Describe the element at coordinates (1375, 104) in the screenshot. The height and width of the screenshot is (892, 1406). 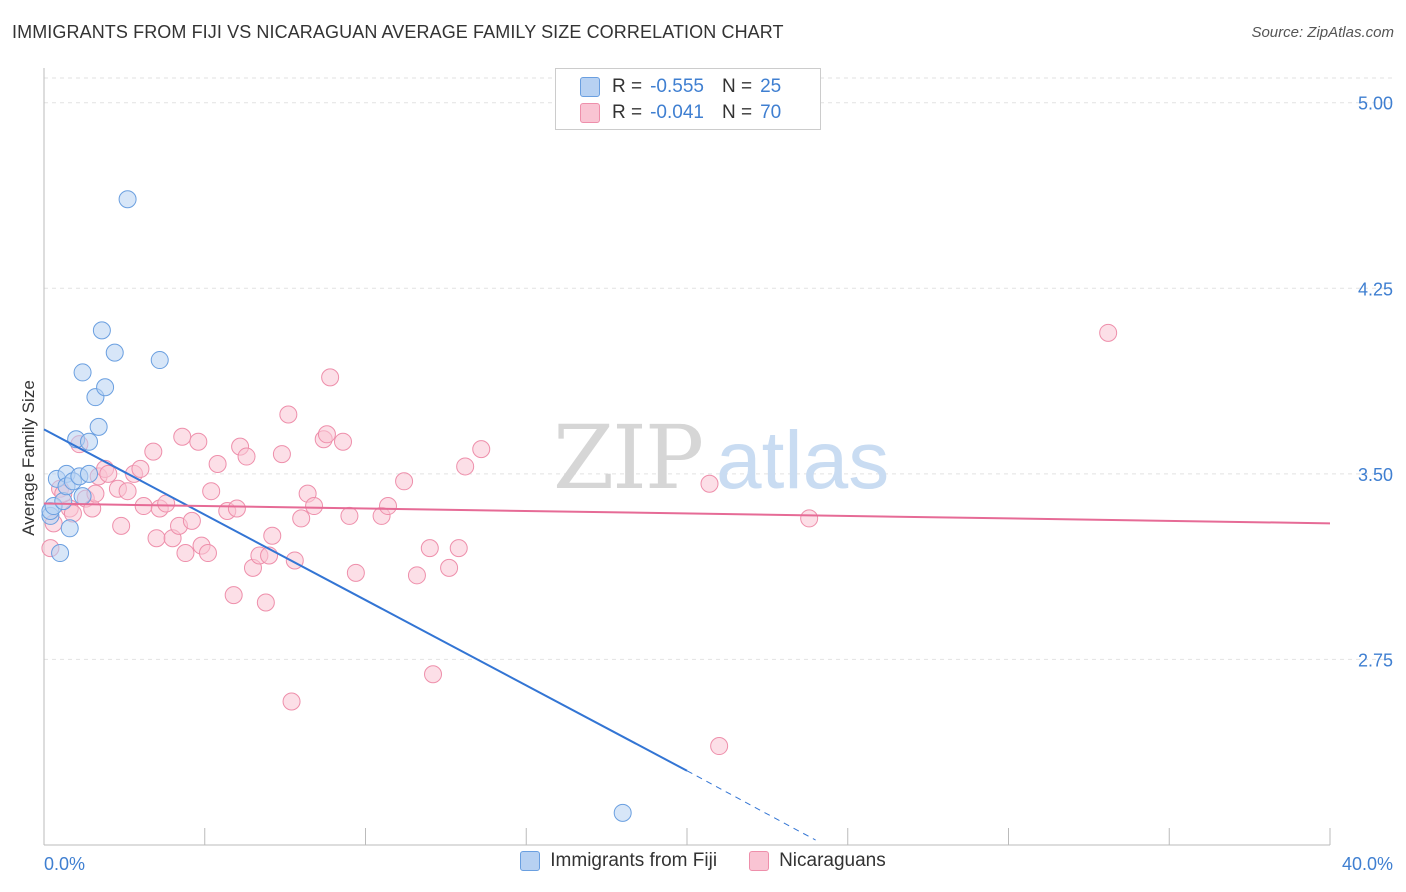
I see `y-tick-label: 5.00` at that location.